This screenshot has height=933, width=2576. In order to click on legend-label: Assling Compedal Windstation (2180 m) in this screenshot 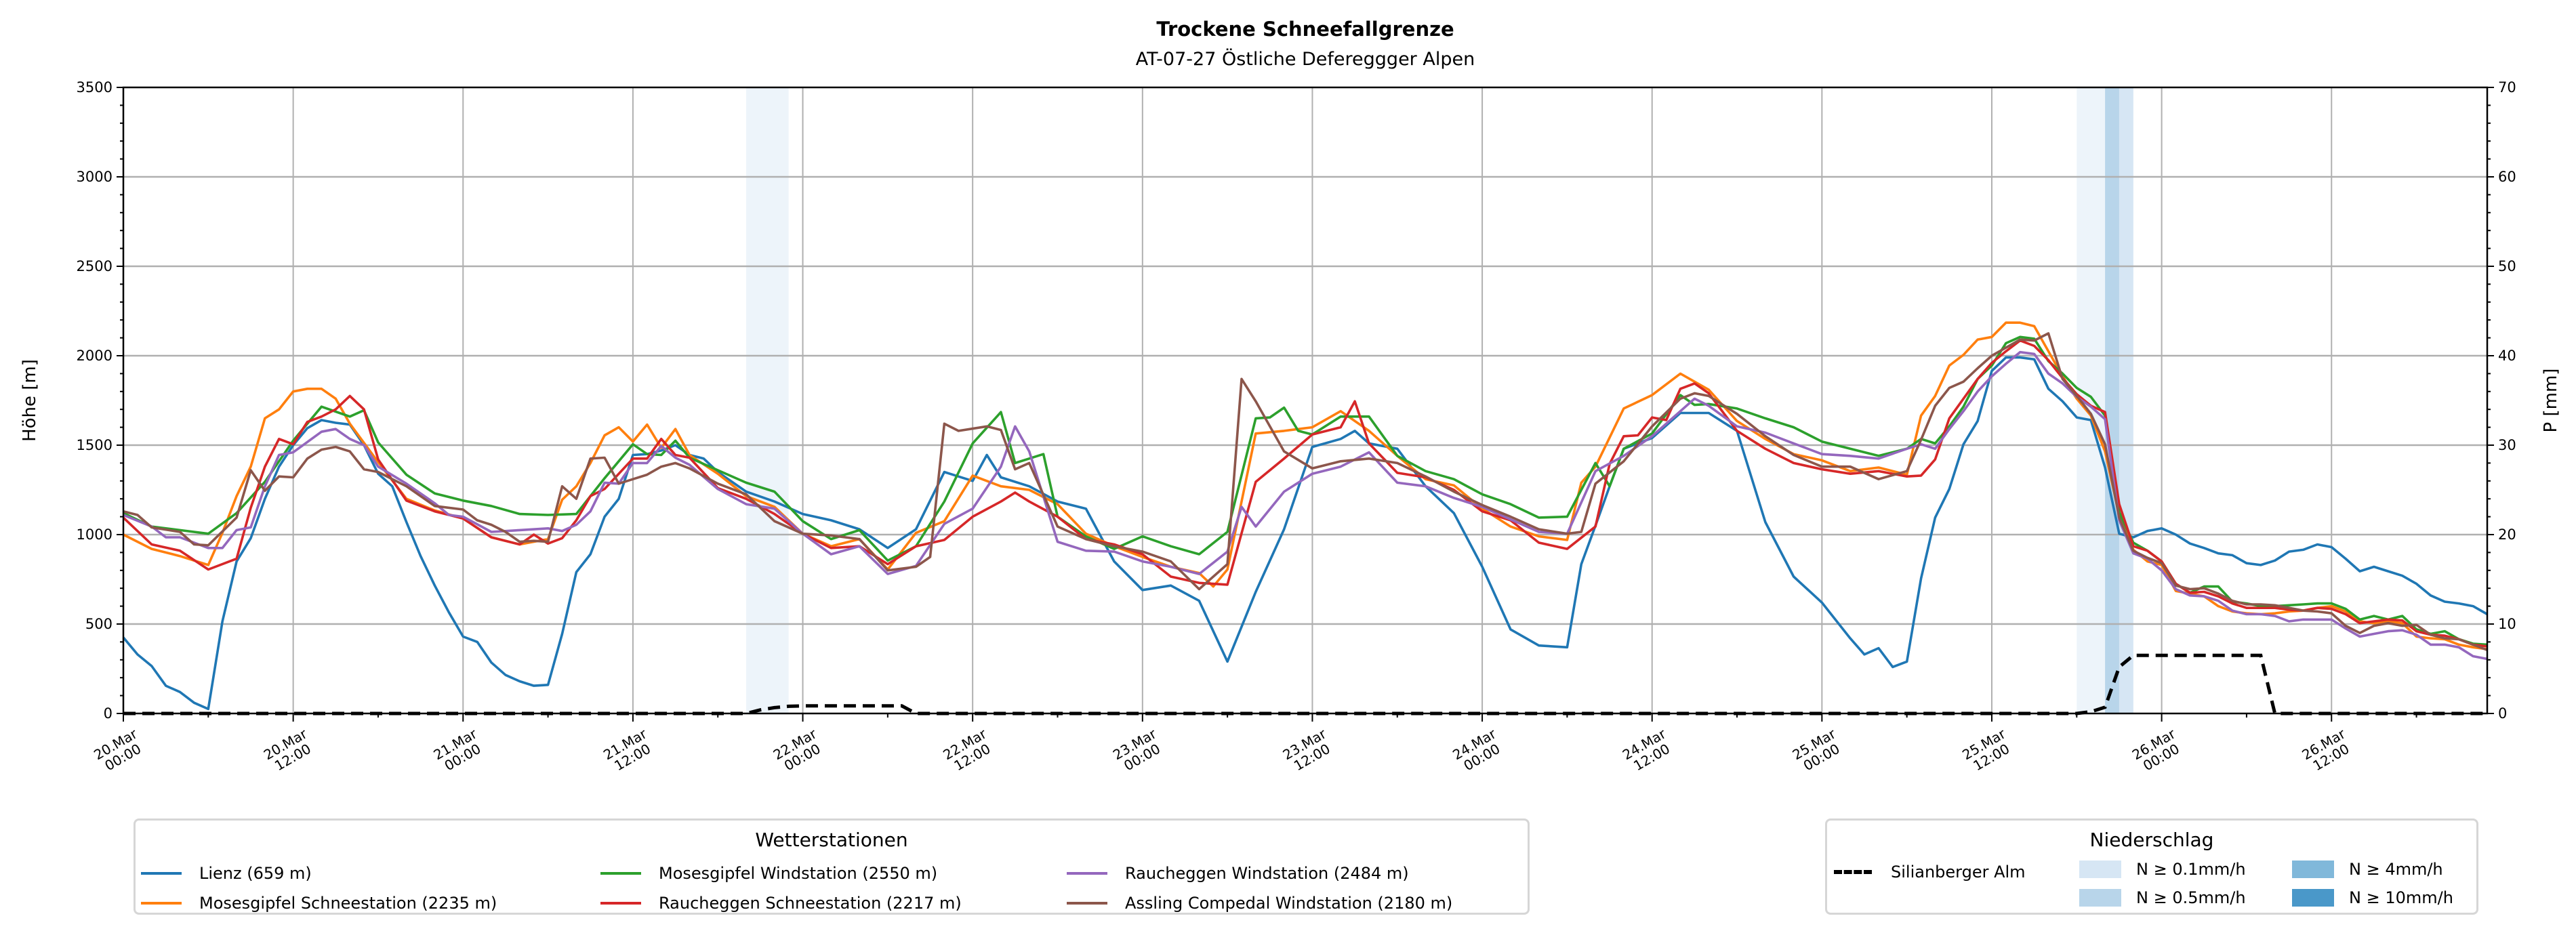, I will do `click(1289, 903)`.